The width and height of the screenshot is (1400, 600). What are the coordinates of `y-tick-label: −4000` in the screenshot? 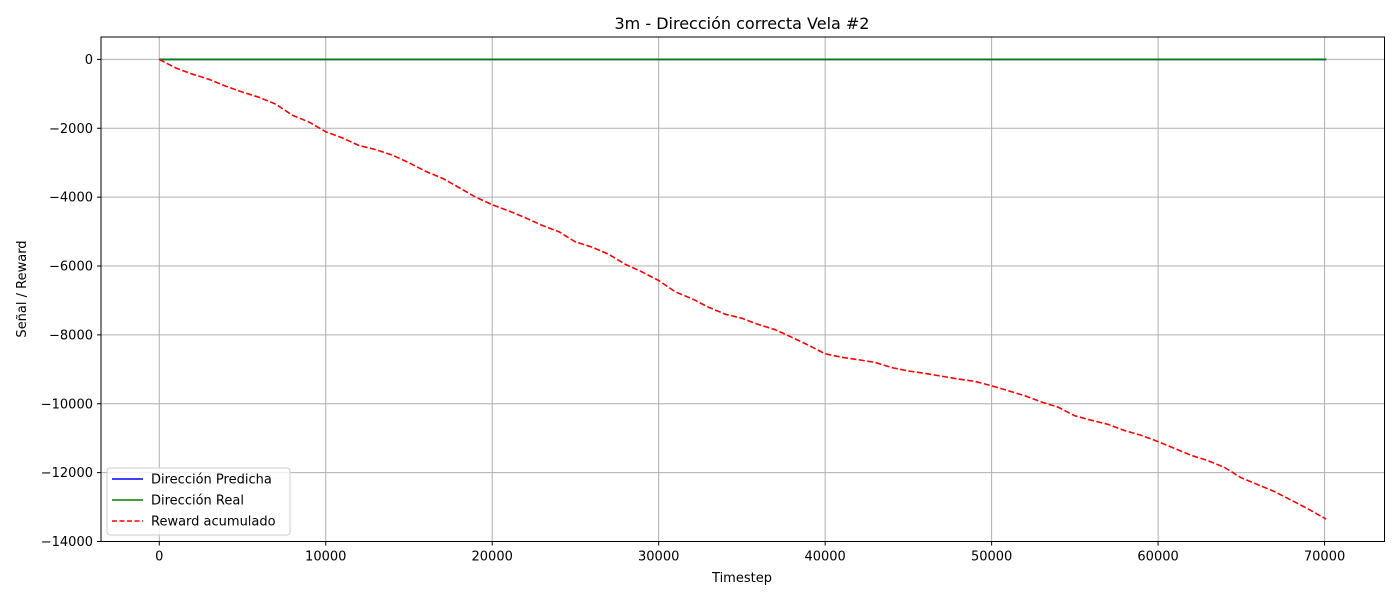 It's located at (71, 198).